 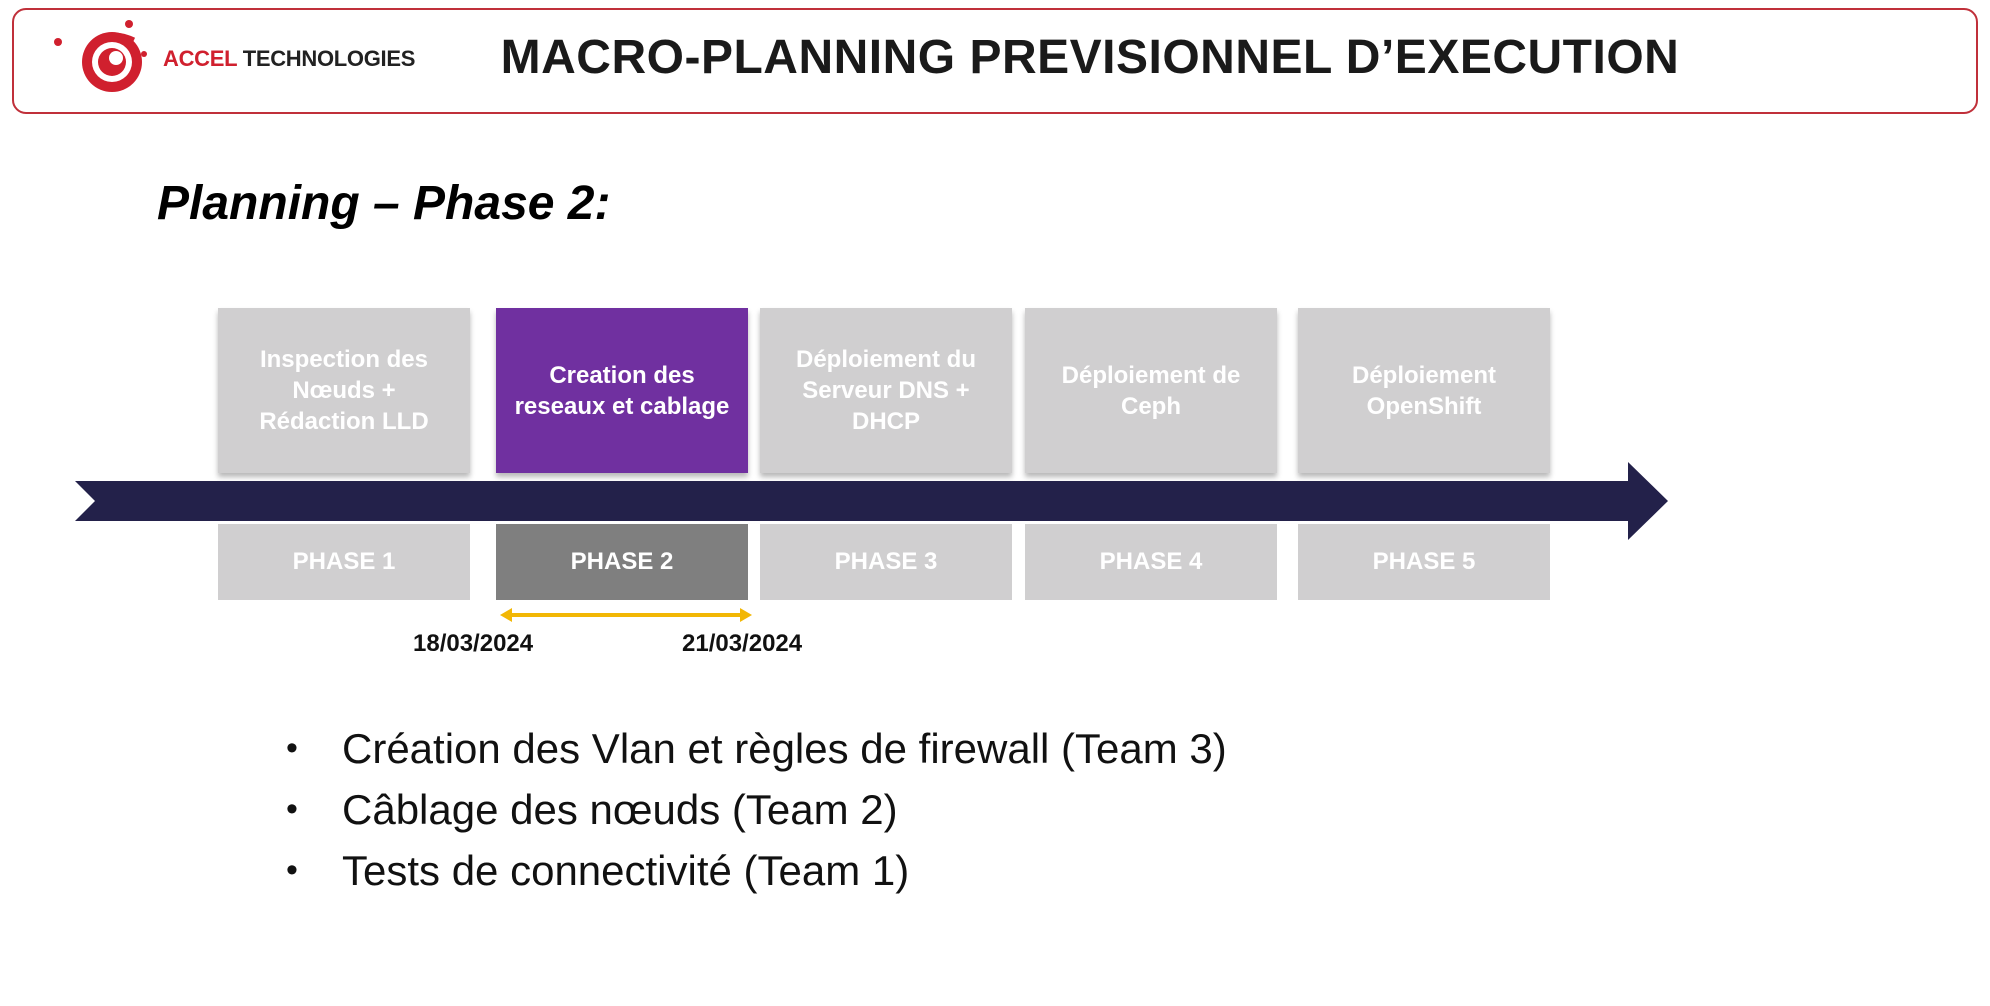 I want to click on phase-card-1: Inspection des Nœuds + Rédaction LLD, so click(x=344, y=390).